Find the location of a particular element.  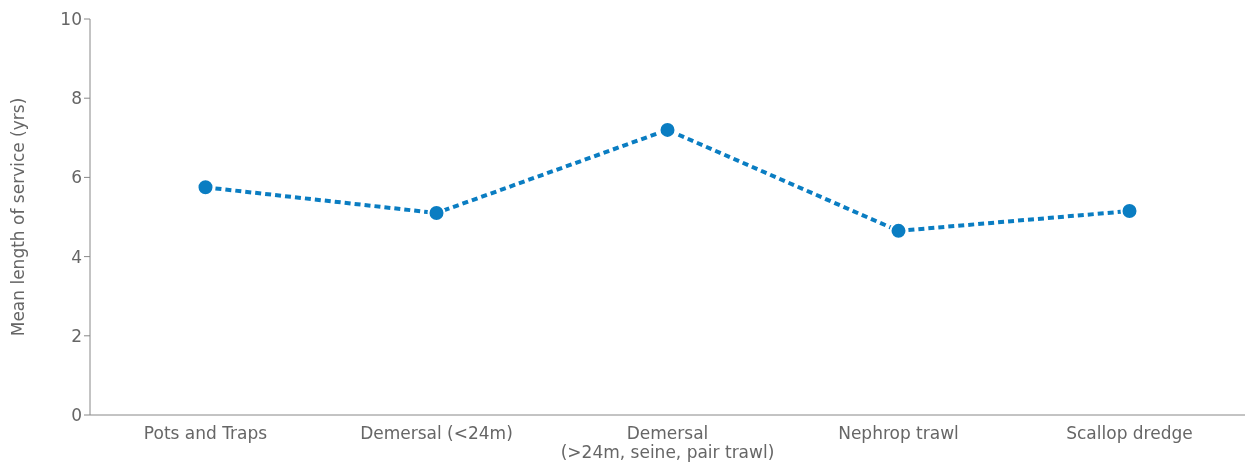

y-tick-label: 4 is located at coordinates (76, 256).